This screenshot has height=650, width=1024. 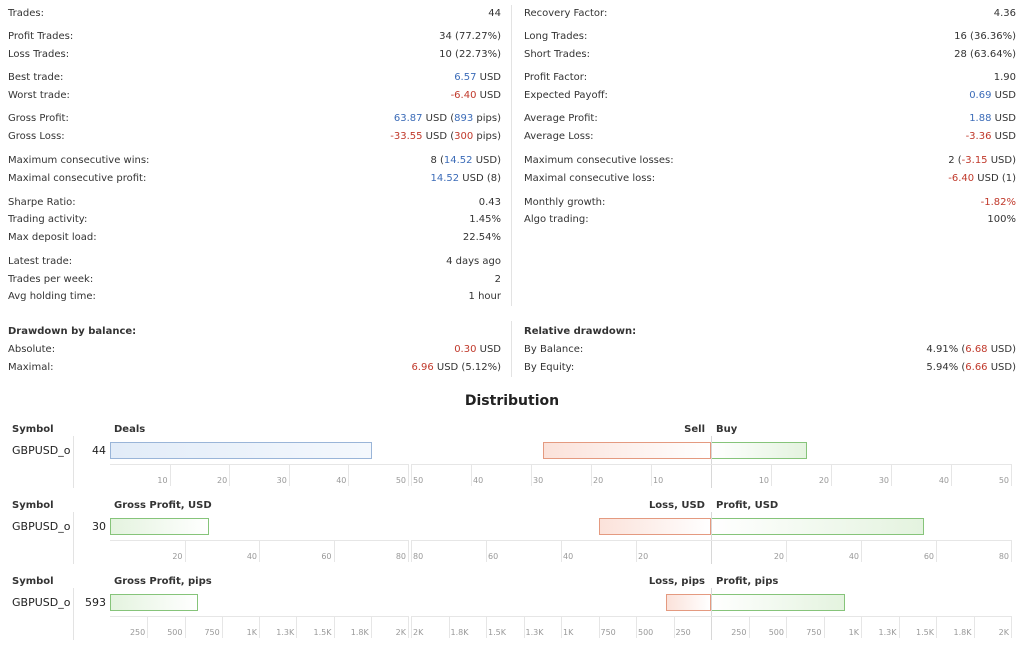 I want to click on value-part: 0.43, so click(x=489, y=202).